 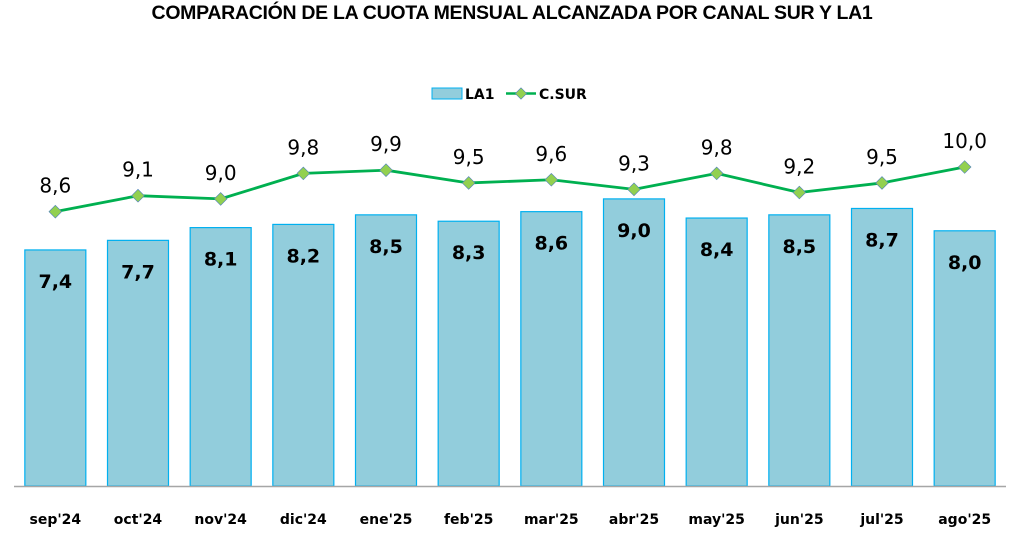 What do you see at coordinates (220, 520) in the screenshot?
I see `x-tick-label-2: nov'24` at bounding box center [220, 520].